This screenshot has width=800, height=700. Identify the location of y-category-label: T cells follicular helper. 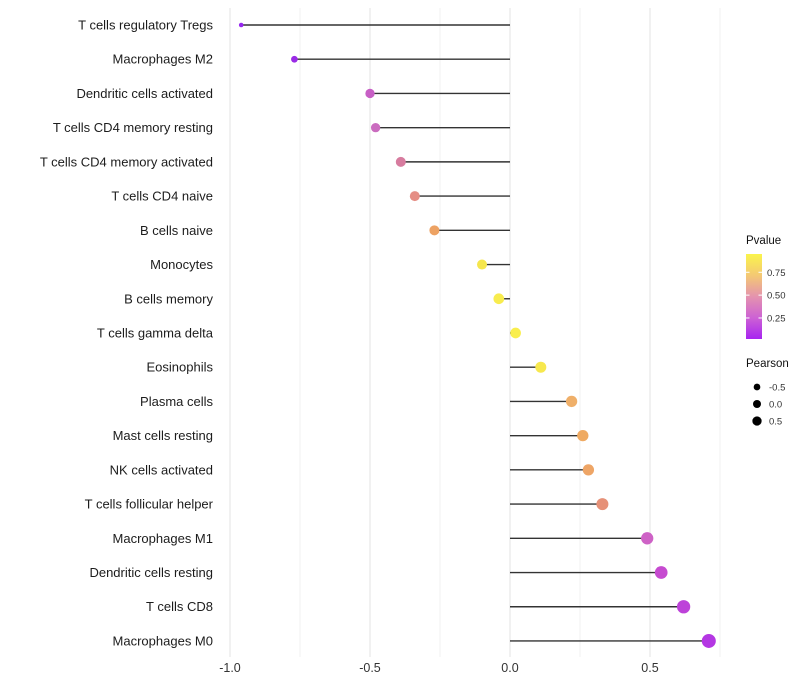
(149, 504).